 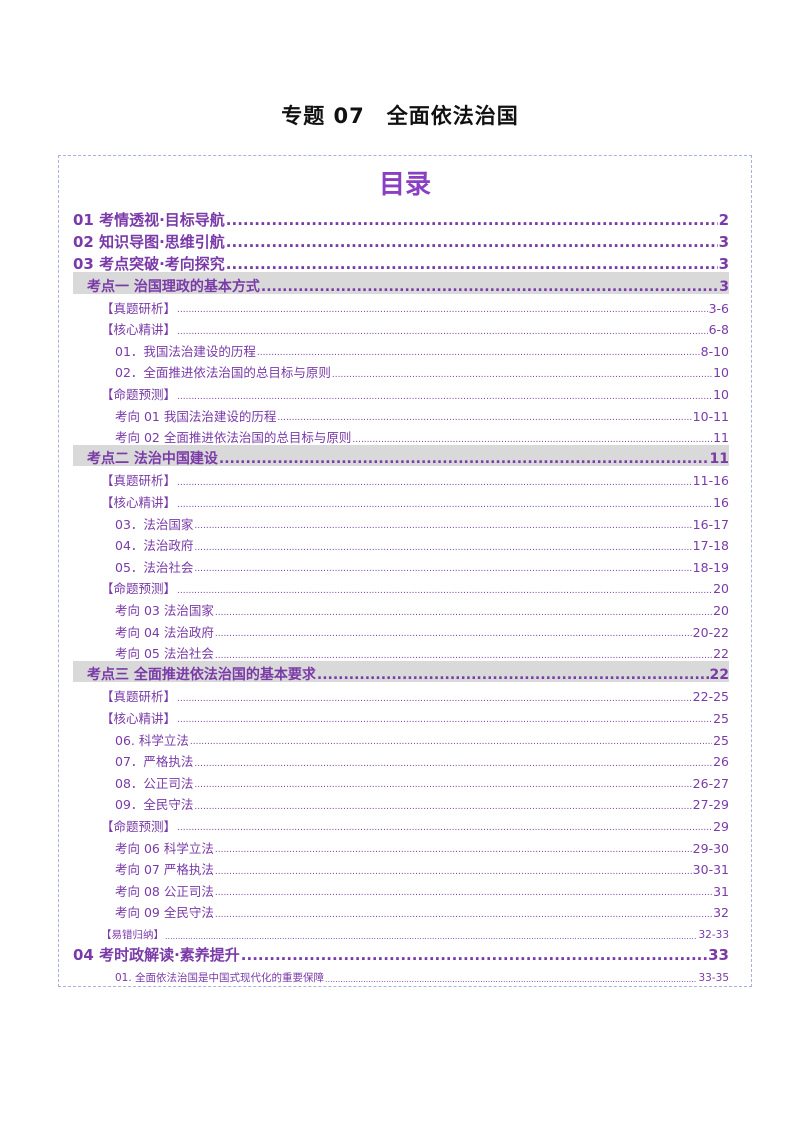 What do you see at coordinates (401, 585) in the screenshot?
I see `toc-entry: 【命题预测】 20` at bounding box center [401, 585].